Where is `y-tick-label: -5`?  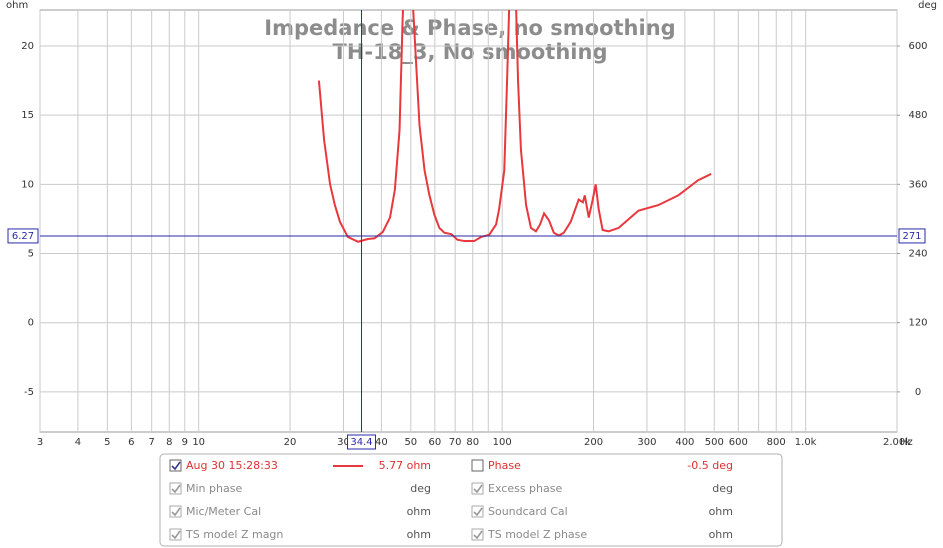
y-tick-label: -5 is located at coordinates (29, 392).